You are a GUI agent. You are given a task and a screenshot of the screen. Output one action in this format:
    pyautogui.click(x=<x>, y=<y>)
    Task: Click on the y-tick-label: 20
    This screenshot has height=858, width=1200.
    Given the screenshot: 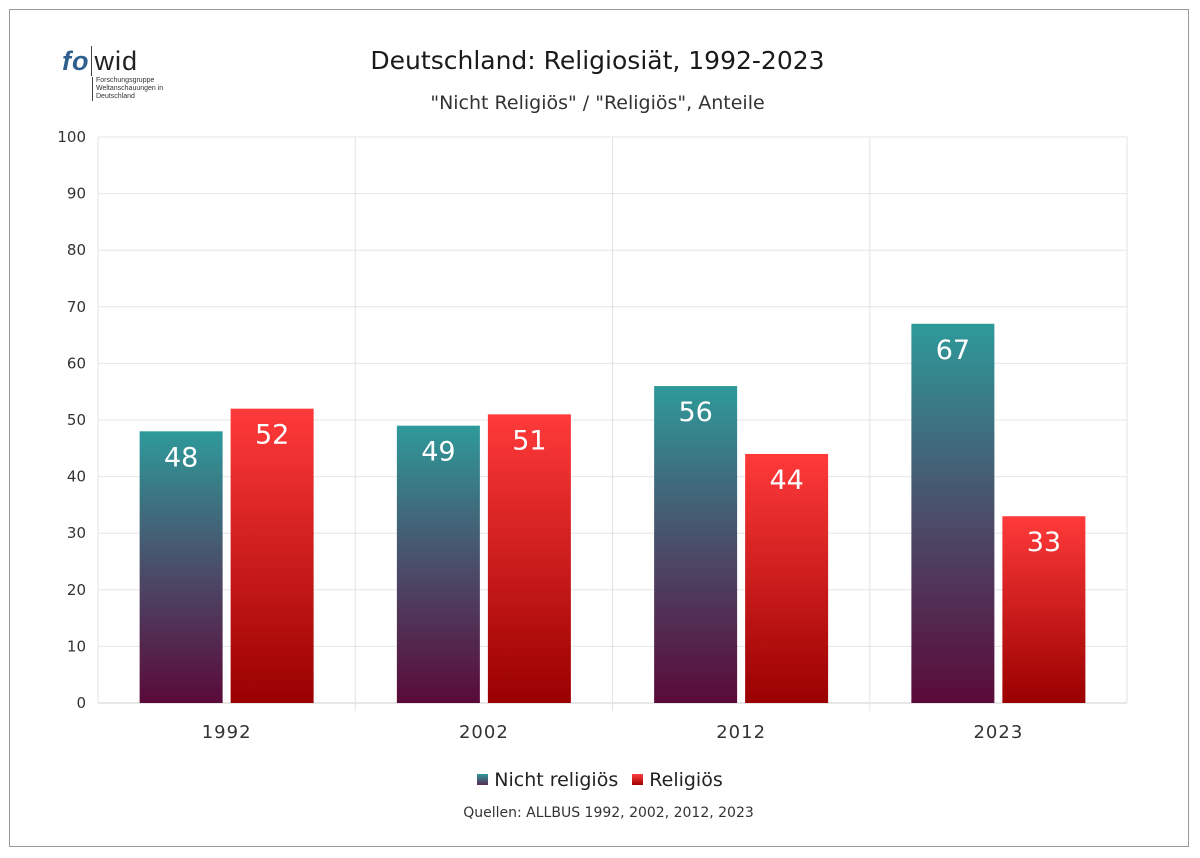 What is the action you would take?
    pyautogui.click(x=76, y=590)
    